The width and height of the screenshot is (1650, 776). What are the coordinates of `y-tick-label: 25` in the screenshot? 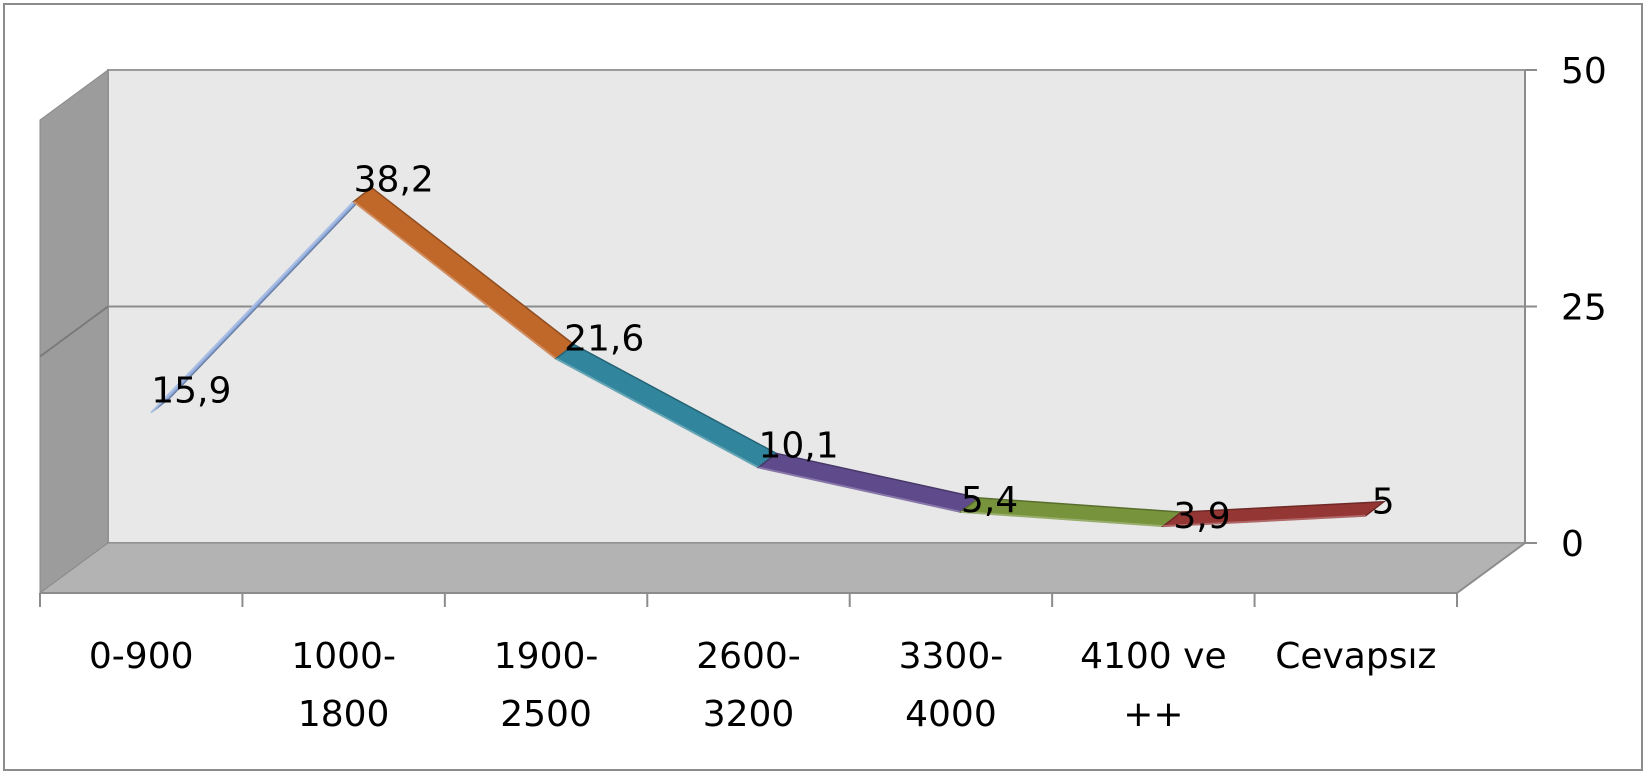 It's located at (1584, 308).